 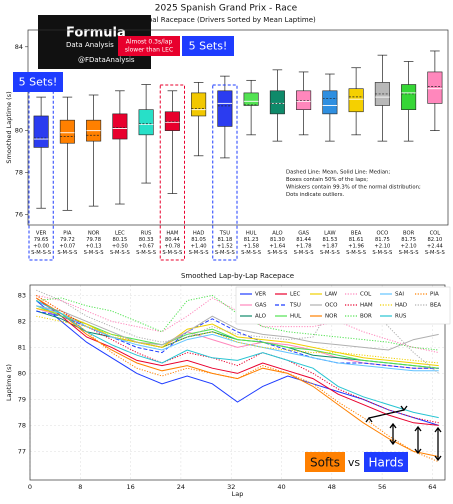 What do you see at coordinates (434, 240) in the screenshot?
I see `x-tick-label: 82.10` at bounding box center [434, 240].